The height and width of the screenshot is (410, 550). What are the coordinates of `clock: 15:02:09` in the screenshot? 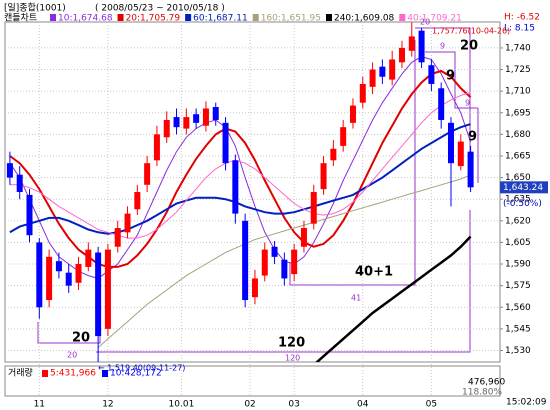 It's located at (526, 403).